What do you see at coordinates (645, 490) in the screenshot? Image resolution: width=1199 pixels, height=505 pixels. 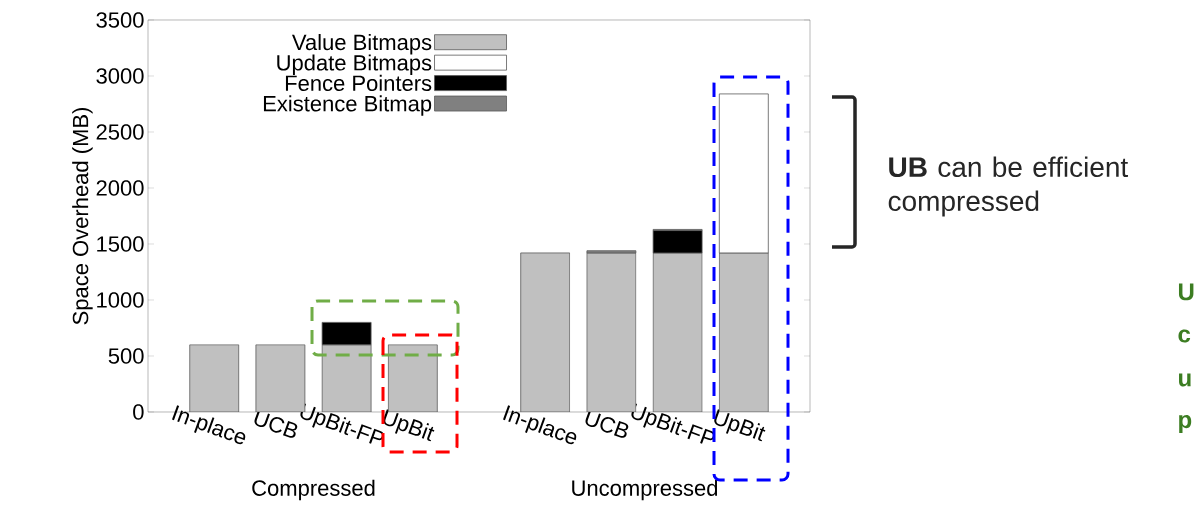 I see `text: Uncompressed` at bounding box center [645, 490].